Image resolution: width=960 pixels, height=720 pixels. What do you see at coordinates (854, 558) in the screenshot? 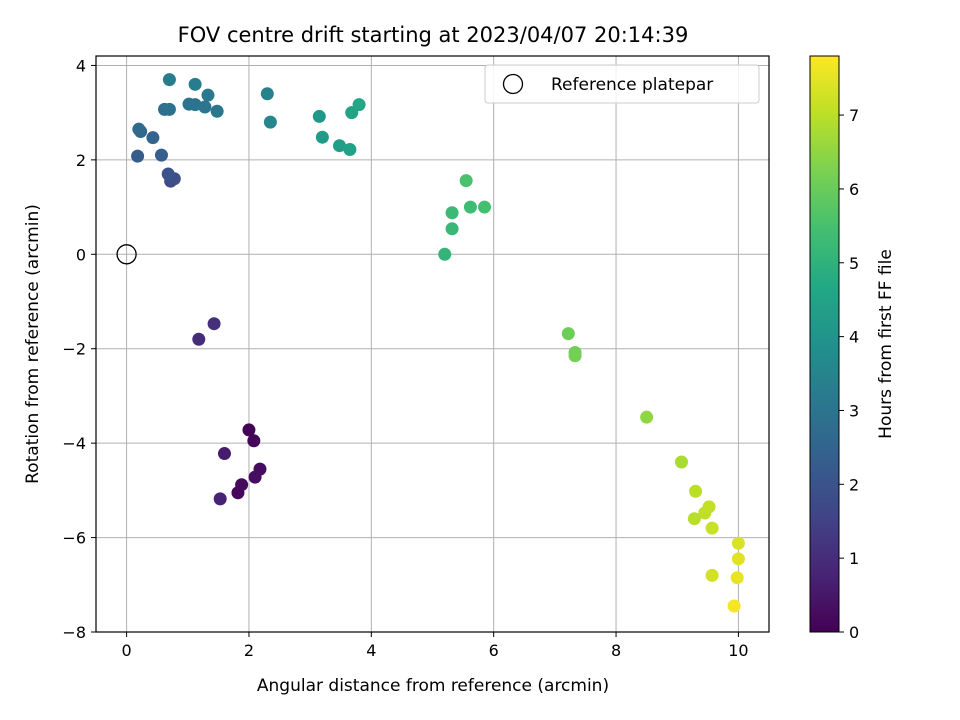
I see `colorbar-tick-label: 1` at bounding box center [854, 558].